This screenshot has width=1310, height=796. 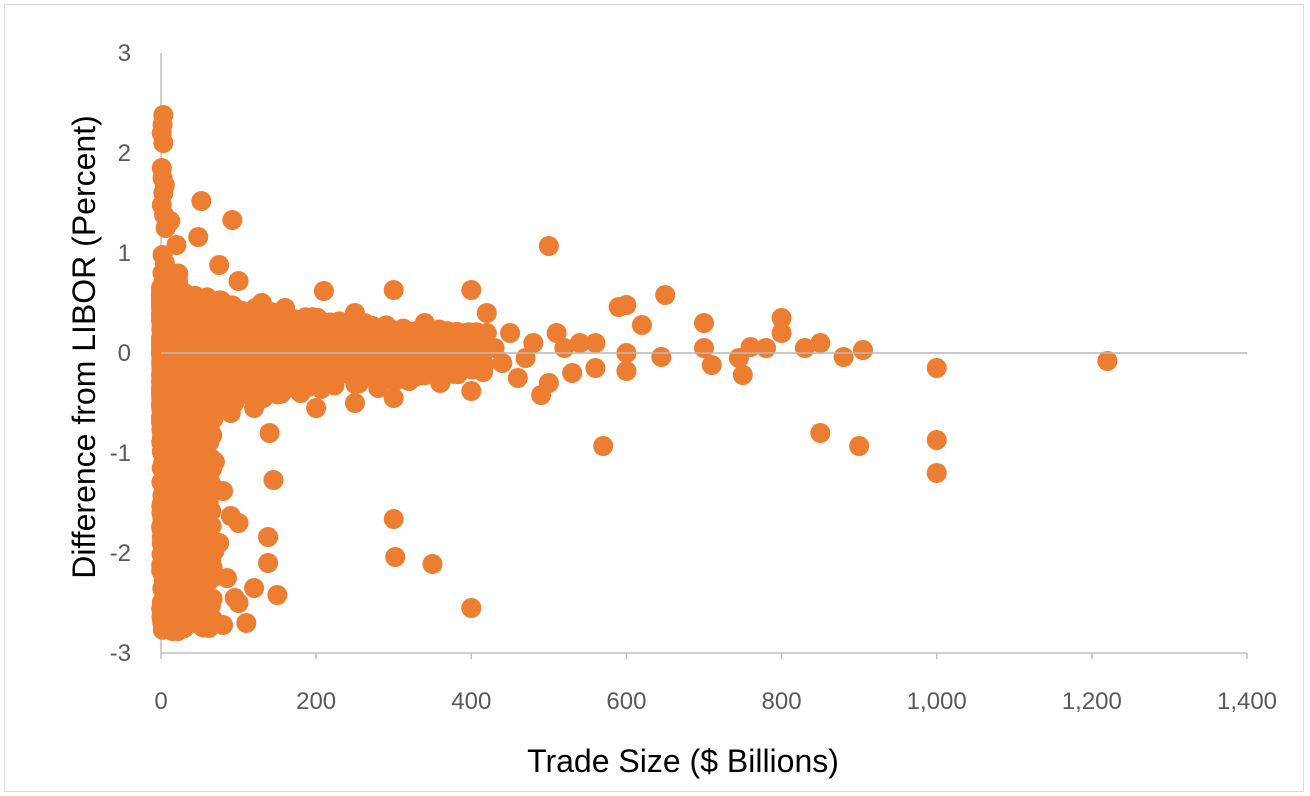 I want to click on y-tick-label: -3, so click(x=120, y=653).